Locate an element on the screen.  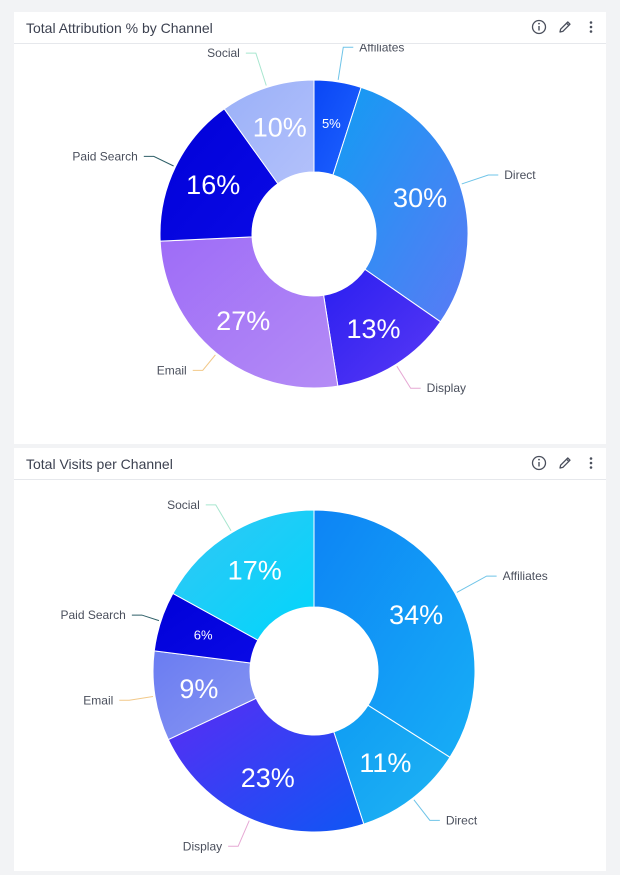
slice-label-direct: 30% is located at coordinates (420, 198).